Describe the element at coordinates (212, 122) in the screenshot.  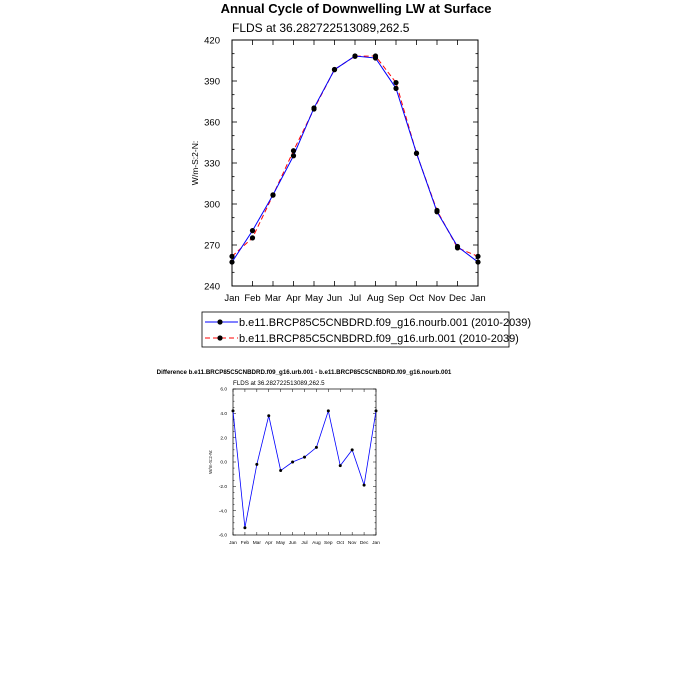
I see `y-tick-label: 360` at that location.